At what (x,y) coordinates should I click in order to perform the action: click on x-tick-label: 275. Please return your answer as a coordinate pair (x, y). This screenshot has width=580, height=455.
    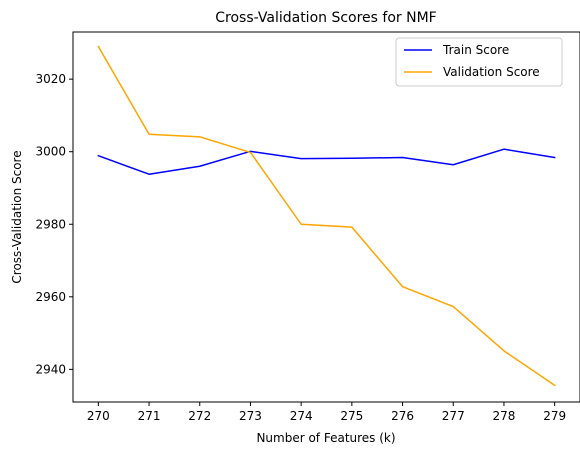
    Looking at the image, I should click on (351, 416).